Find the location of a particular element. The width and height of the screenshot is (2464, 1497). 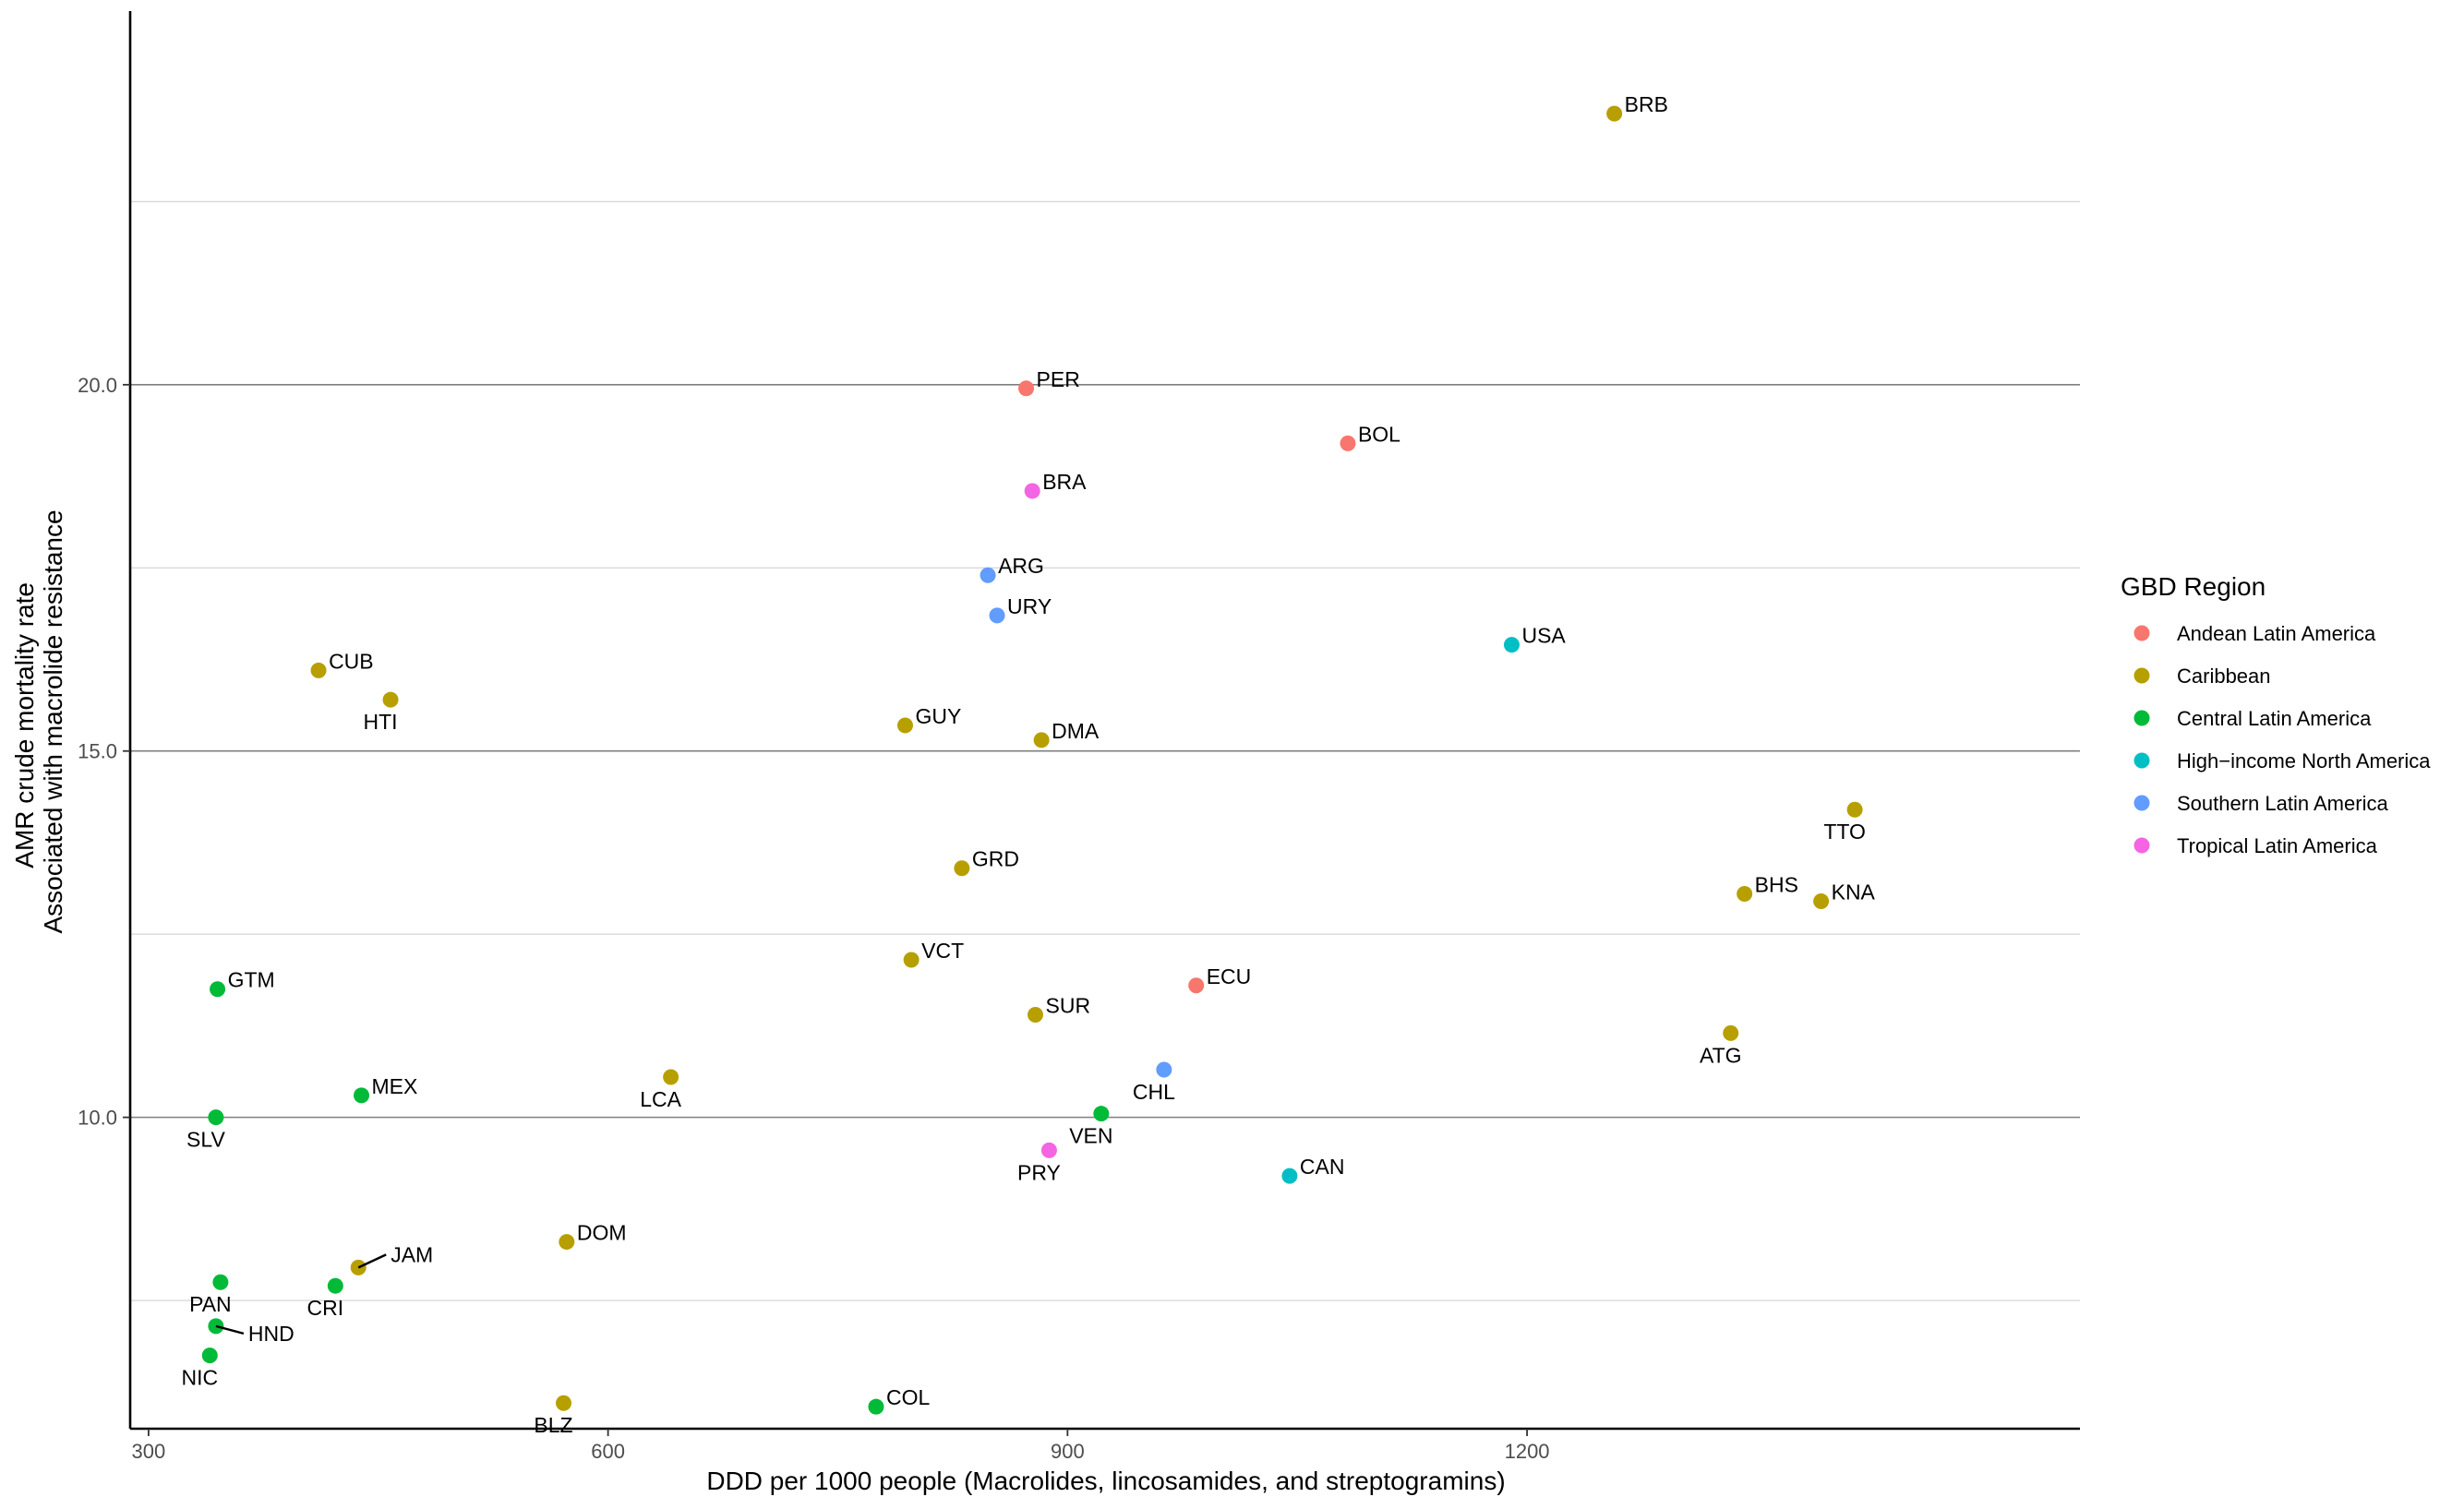

data-point-cri is located at coordinates (335, 1286).